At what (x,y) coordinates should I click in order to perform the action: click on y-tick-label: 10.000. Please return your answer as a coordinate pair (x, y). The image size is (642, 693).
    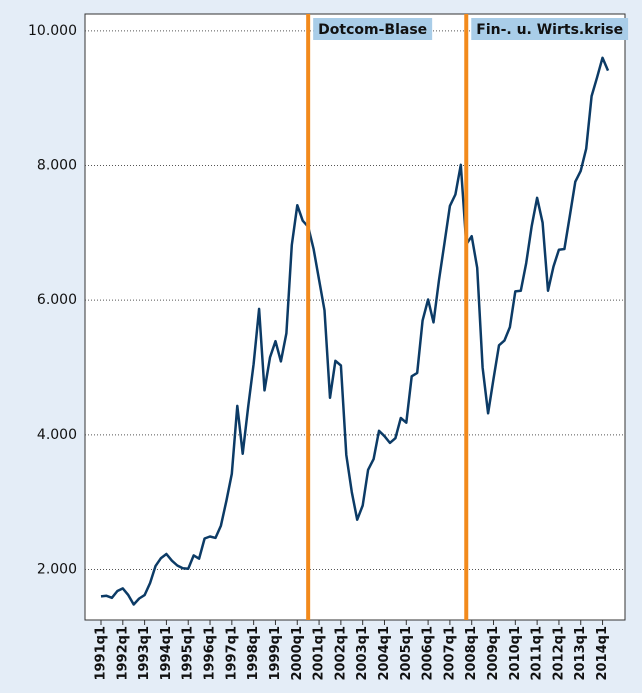
    Looking at the image, I should click on (52, 31).